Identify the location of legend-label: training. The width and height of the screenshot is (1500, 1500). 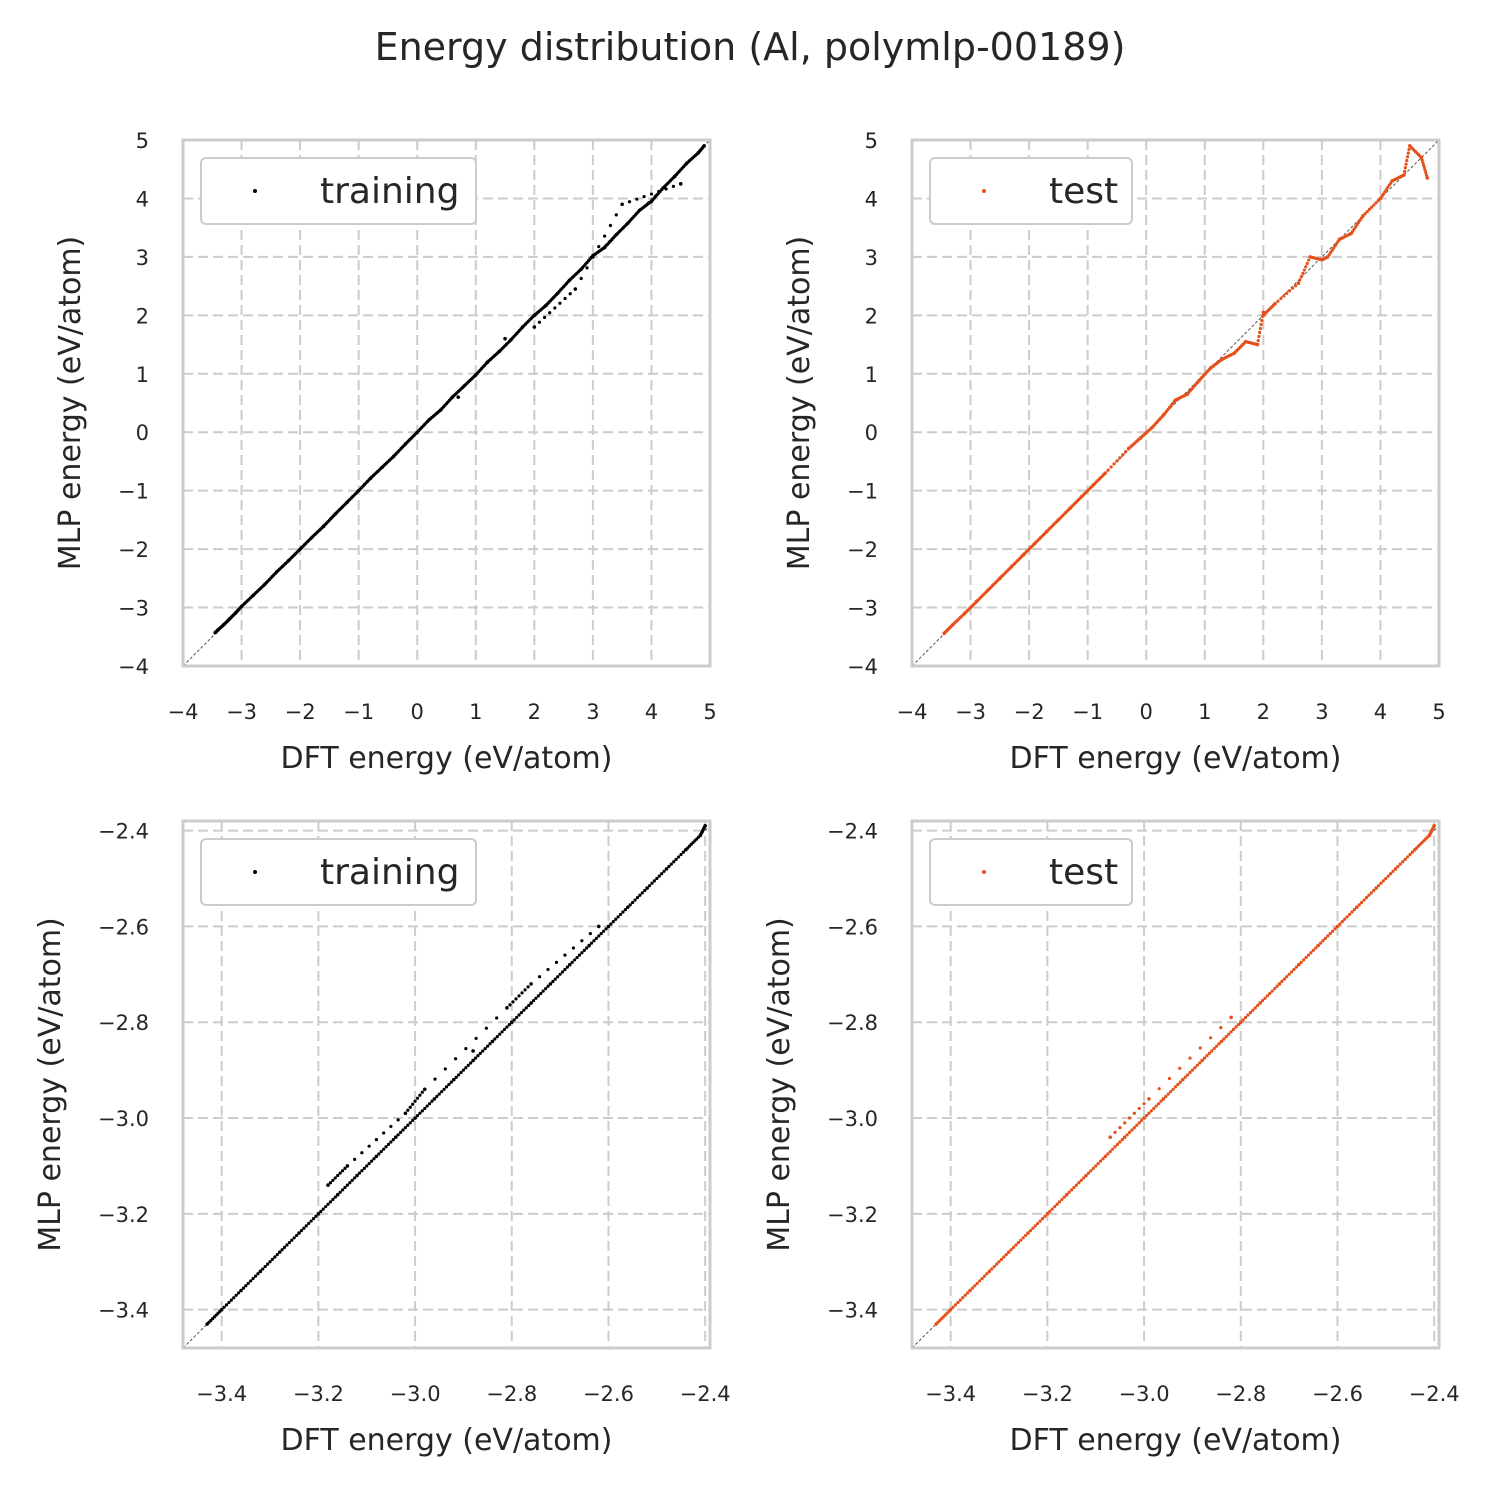
(389, 191).